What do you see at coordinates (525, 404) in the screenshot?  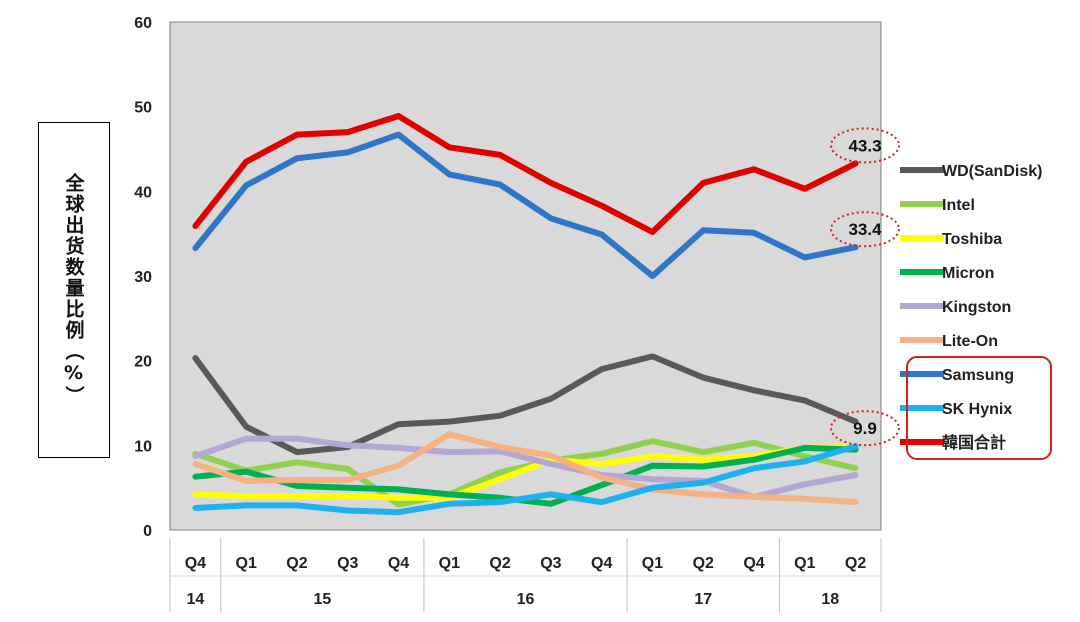 I see `series-line-wd-sandisk` at bounding box center [525, 404].